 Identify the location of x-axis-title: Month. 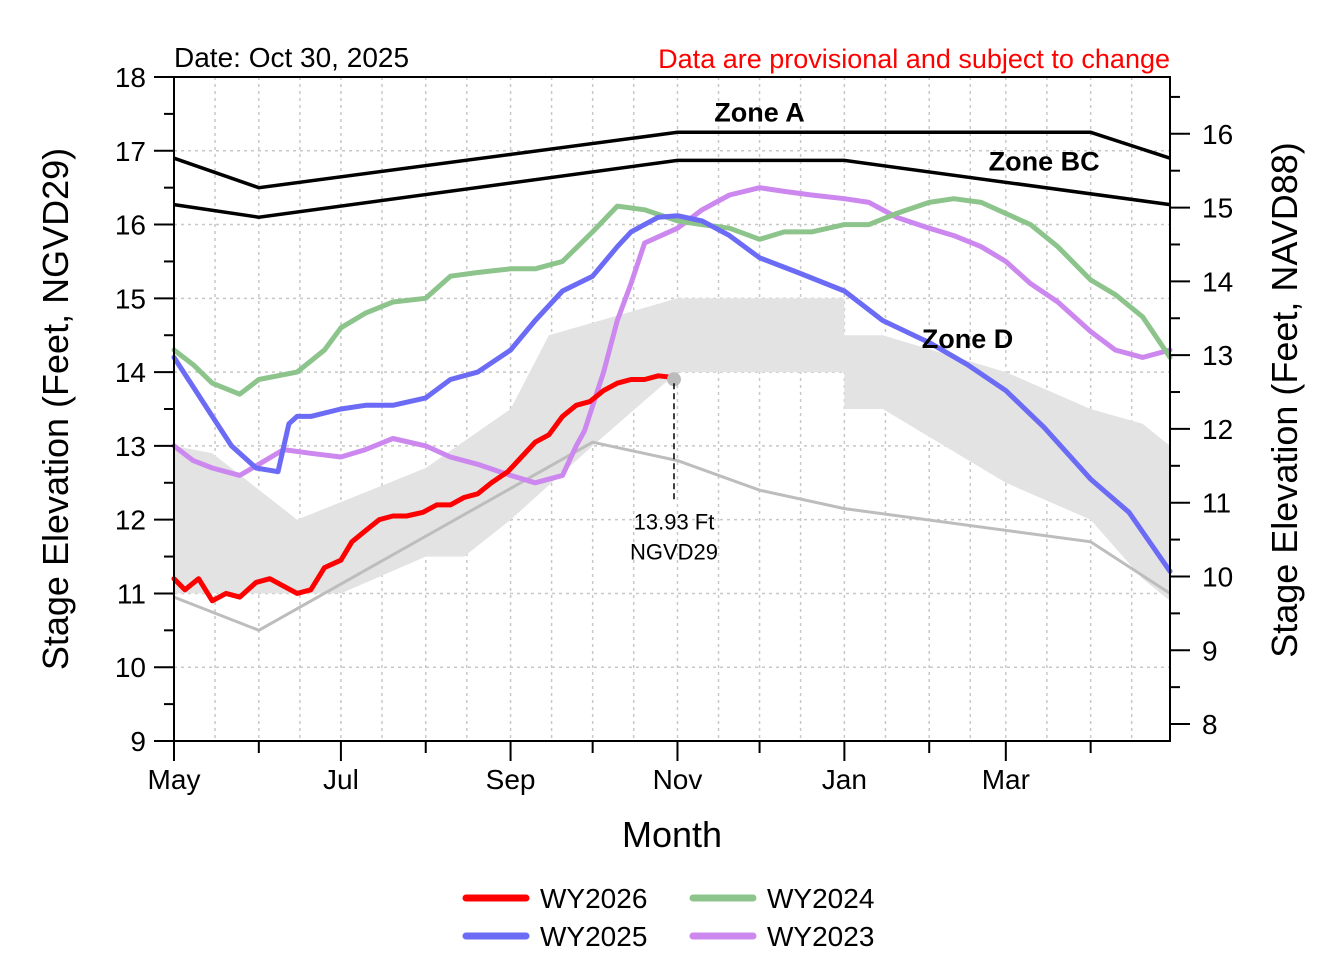
(672, 834).